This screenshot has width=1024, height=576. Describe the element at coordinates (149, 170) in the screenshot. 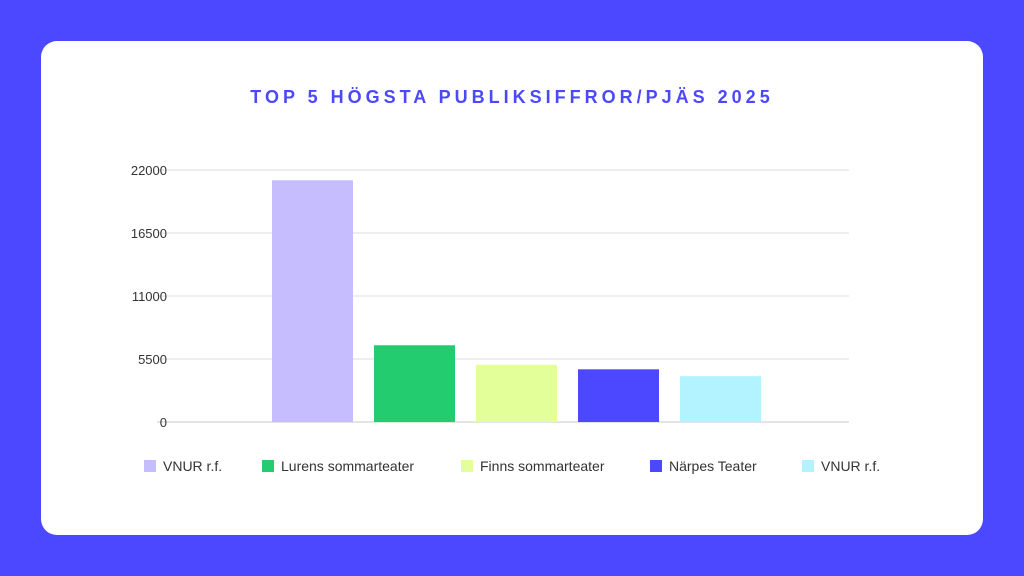

I see `y-tick-label: 22000` at that location.